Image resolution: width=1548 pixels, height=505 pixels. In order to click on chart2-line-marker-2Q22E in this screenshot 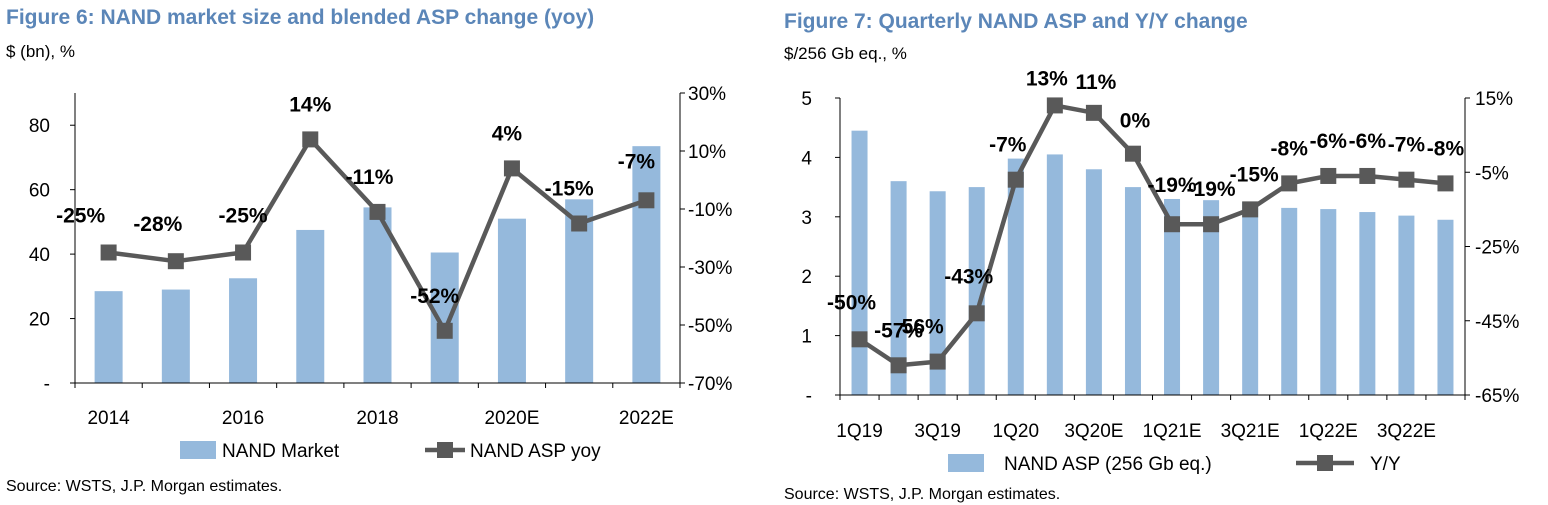, I will do `click(1367, 175)`.